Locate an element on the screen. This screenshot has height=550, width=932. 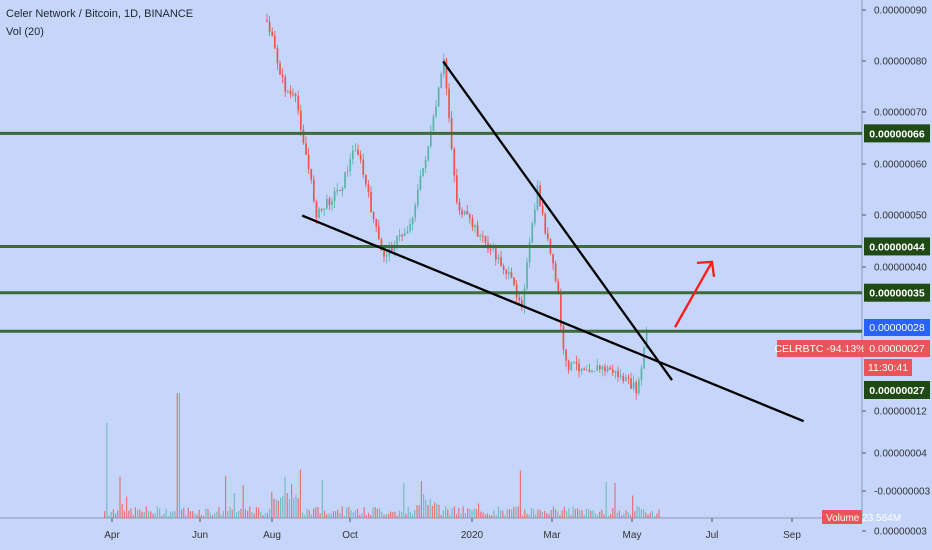
y-tick-label: 0.00000040 is located at coordinates (900, 268).